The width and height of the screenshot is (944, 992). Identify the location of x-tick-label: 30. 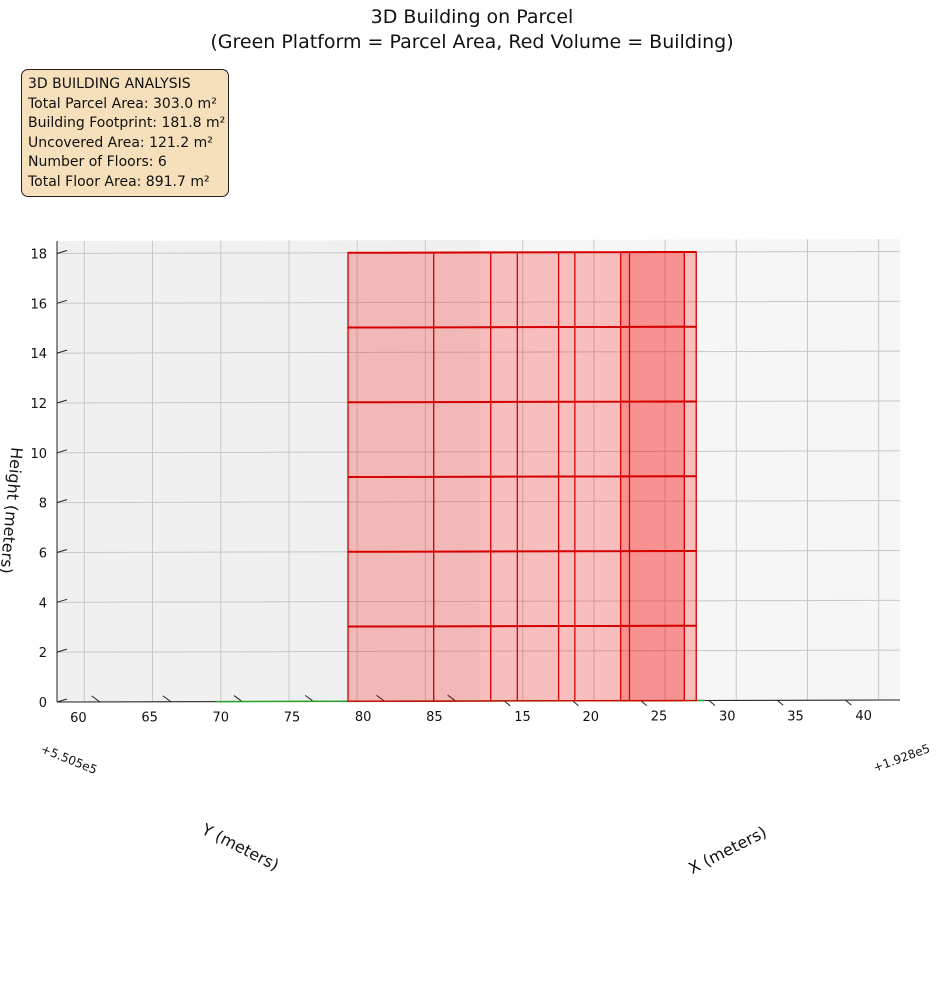
(727, 716).